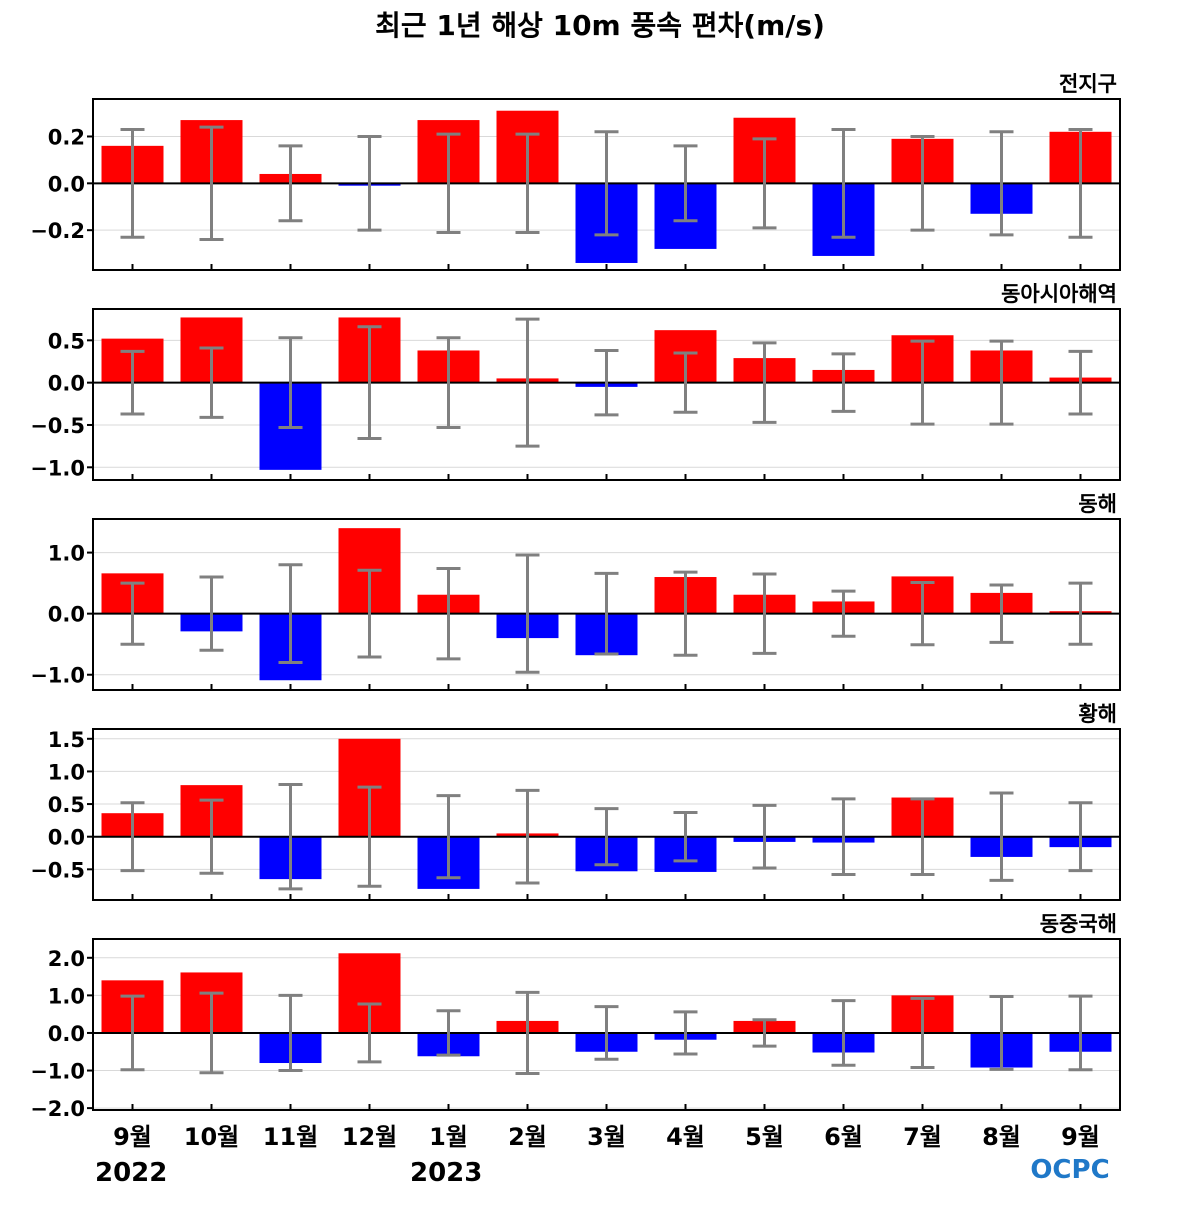 This screenshot has width=1200, height=1205. What do you see at coordinates (57, 231) in the screenshot?
I see `y-tick-label: −0.2` at bounding box center [57, 231].